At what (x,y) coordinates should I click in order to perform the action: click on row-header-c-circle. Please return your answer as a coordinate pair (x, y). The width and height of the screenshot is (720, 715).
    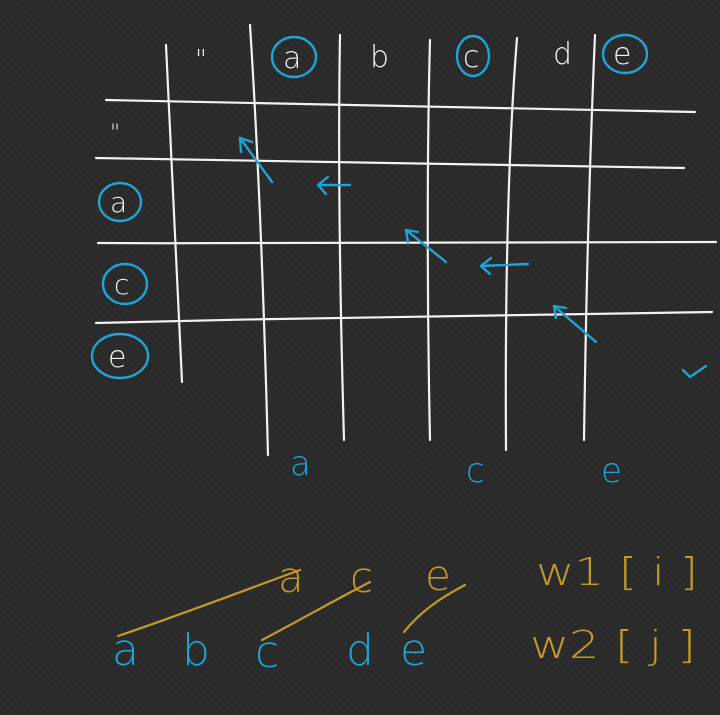
    Looking at the image, I should click on (125, 284).